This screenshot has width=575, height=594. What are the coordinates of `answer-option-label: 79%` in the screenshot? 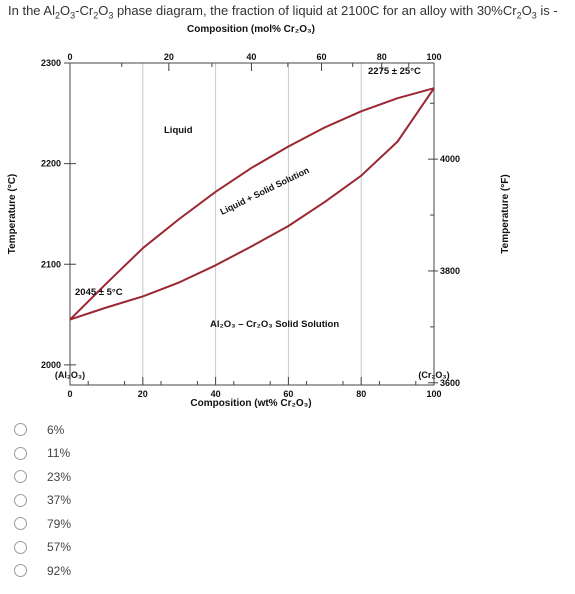 It's located at (59, 523).